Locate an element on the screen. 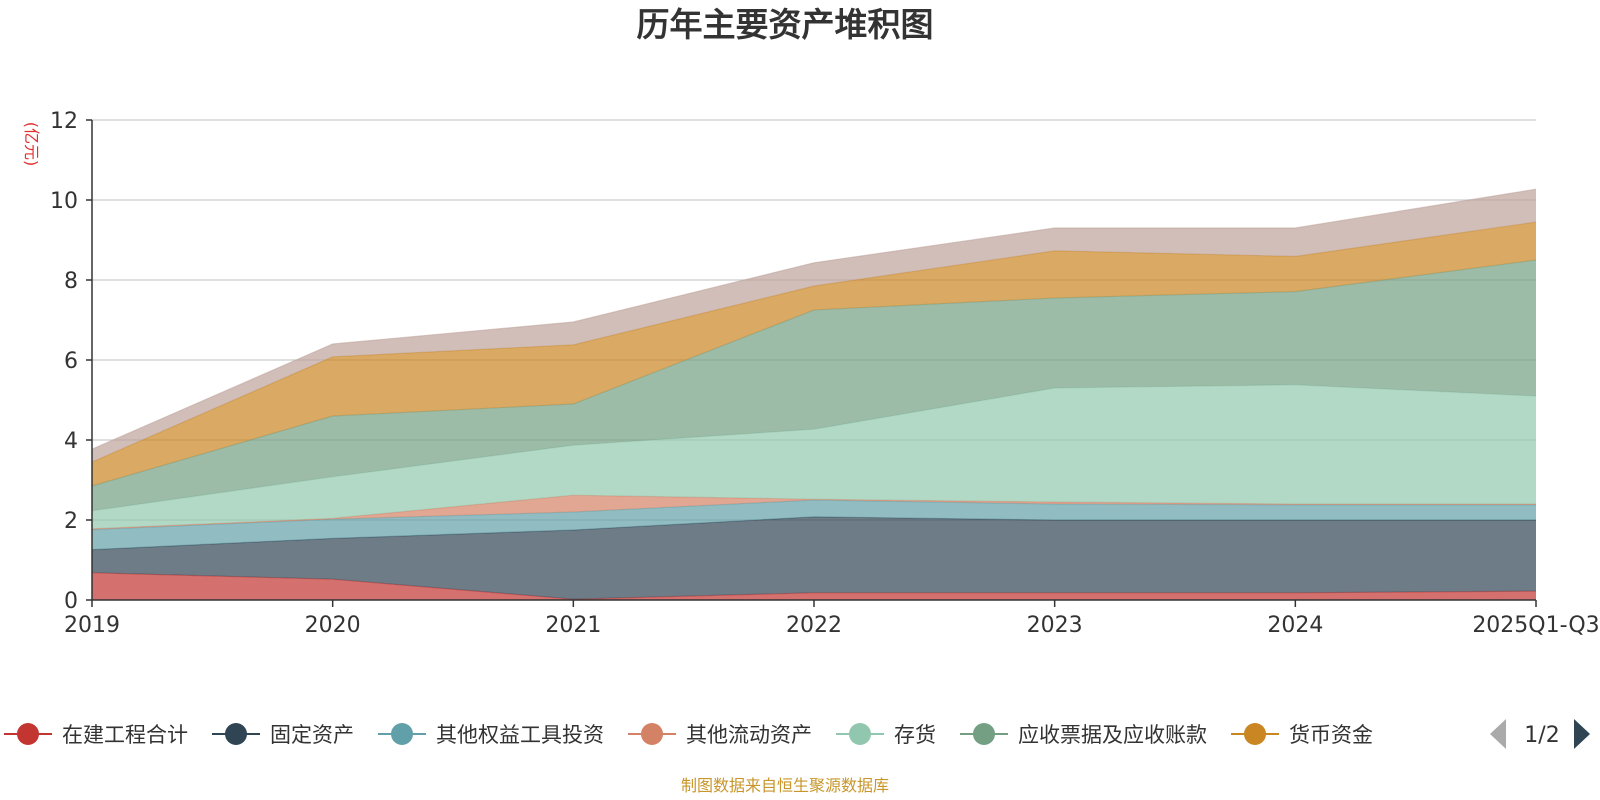  x-tick-label: 2020 is located at coordinates (333, 625).